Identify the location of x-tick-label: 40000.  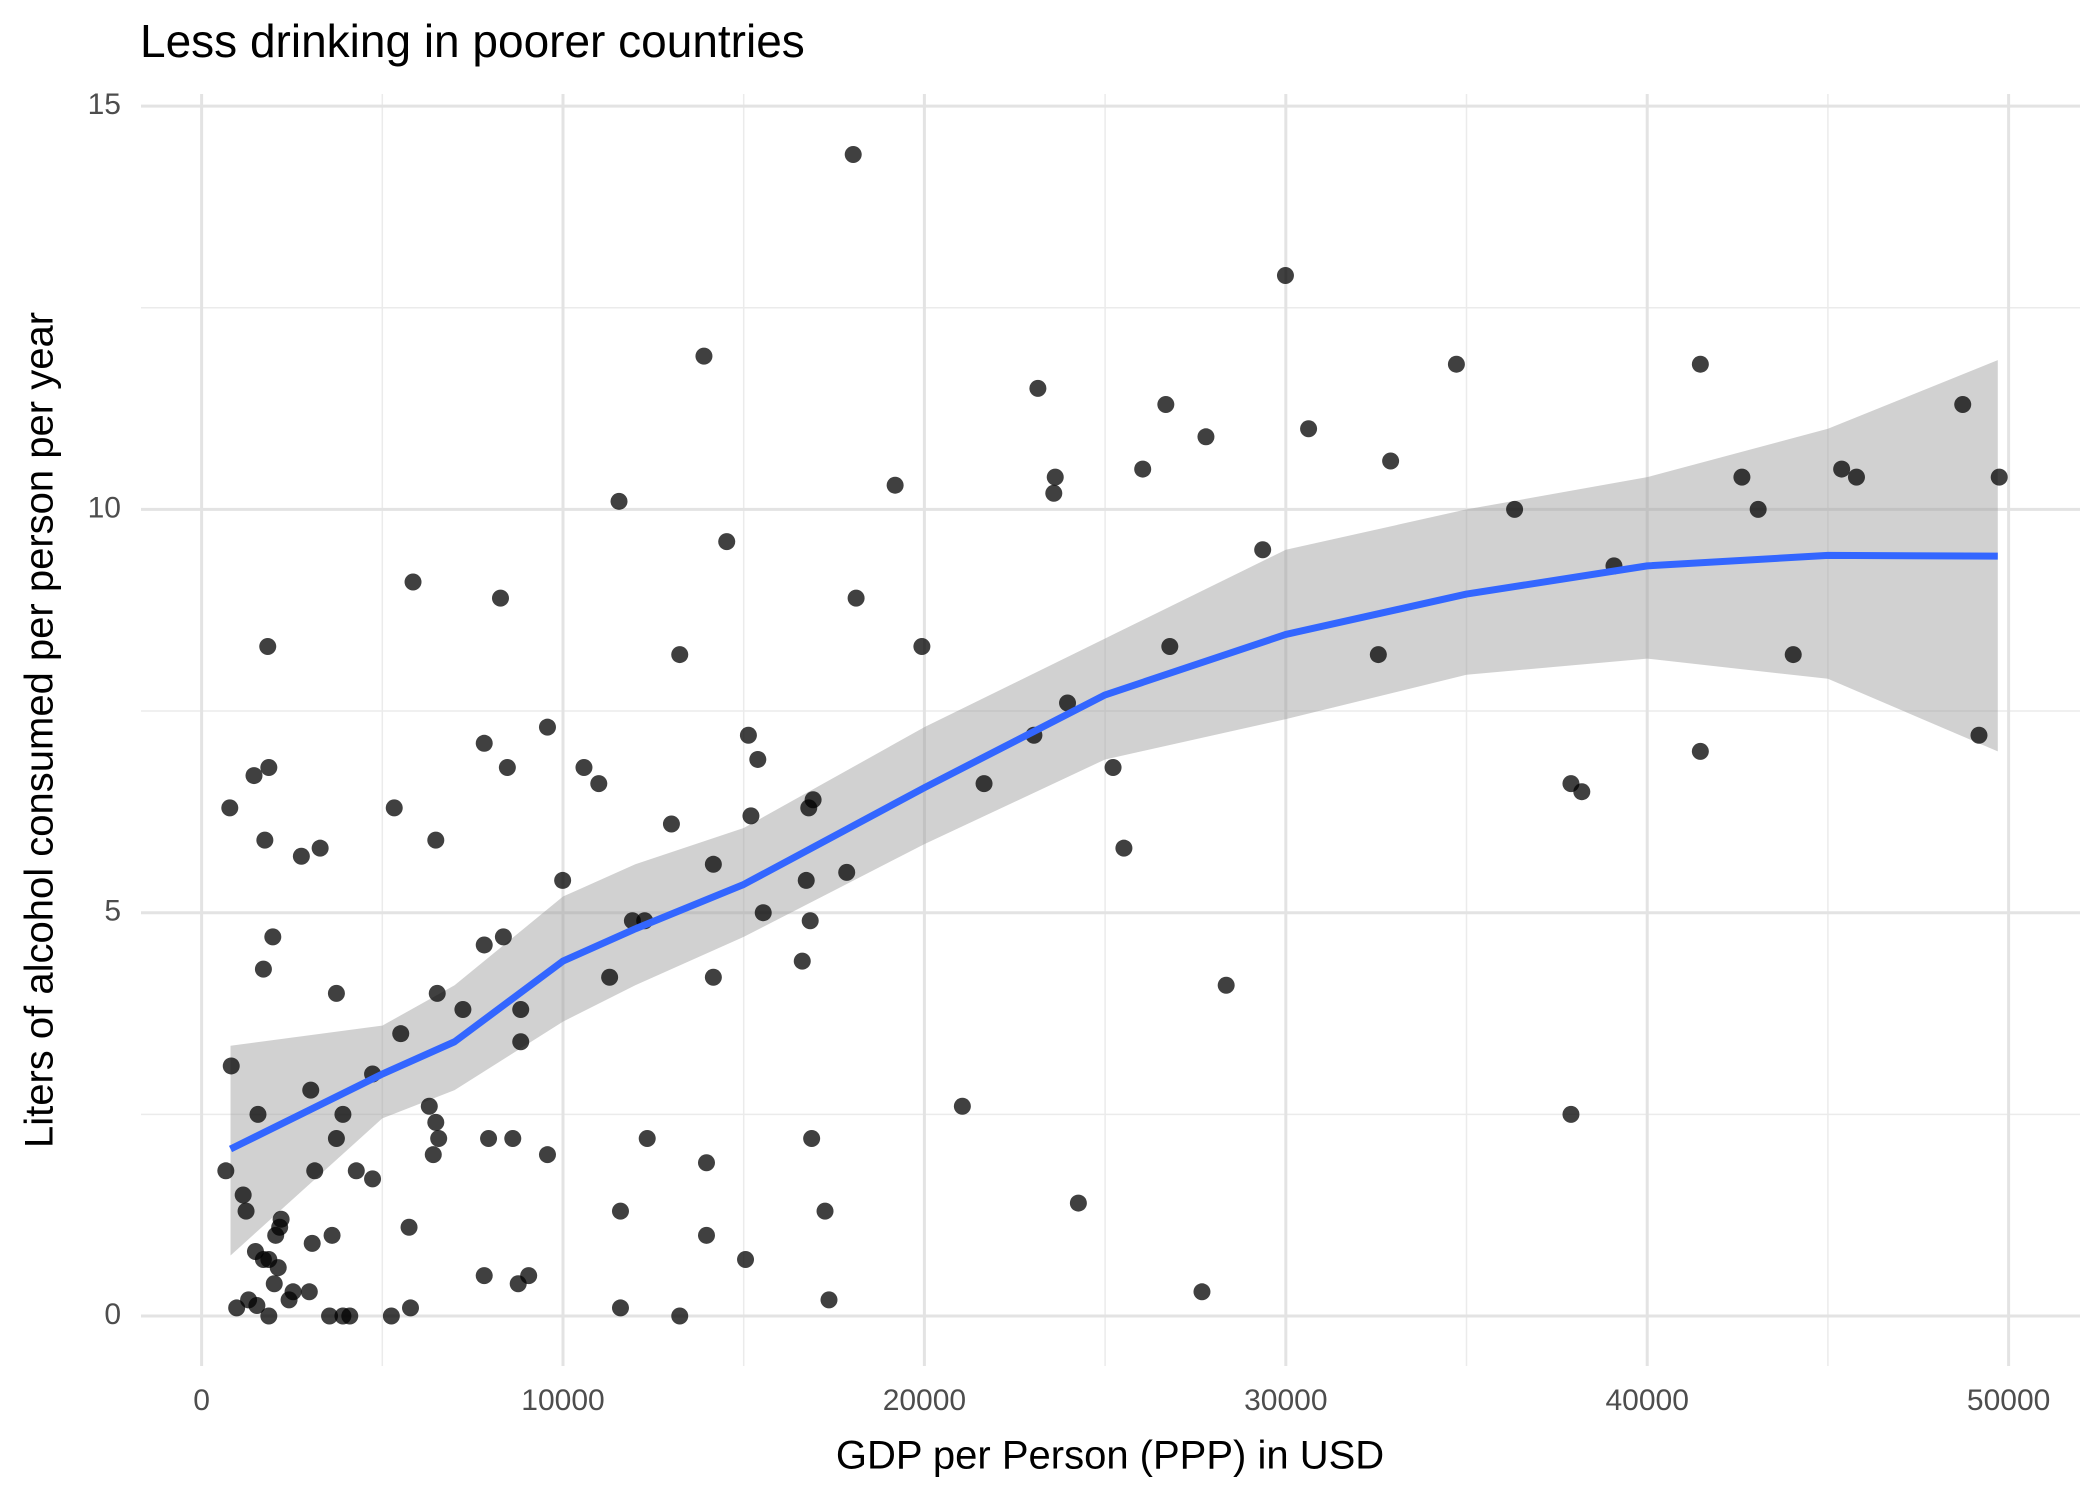
(1647, 1400).